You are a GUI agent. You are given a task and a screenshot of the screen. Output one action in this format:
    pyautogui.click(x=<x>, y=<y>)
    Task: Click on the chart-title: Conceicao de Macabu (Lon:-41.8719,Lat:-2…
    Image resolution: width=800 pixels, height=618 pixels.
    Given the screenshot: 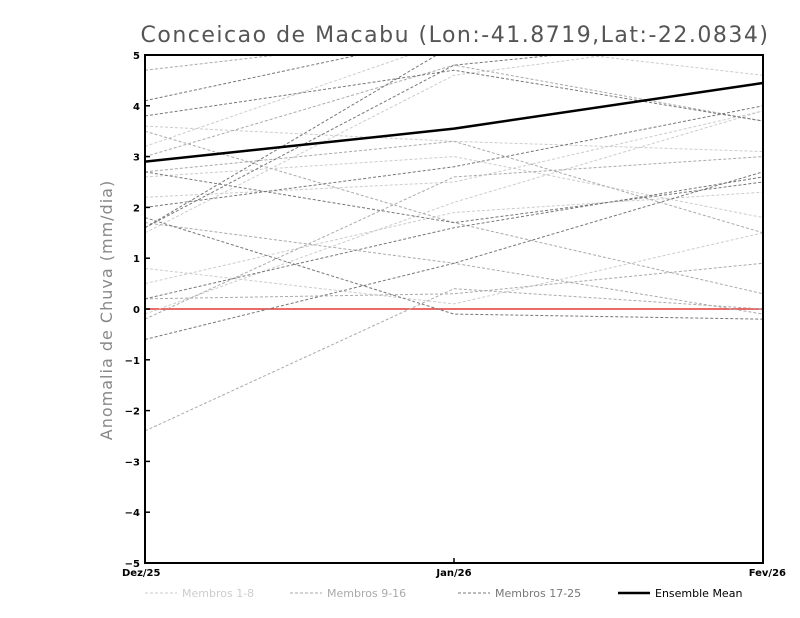 What is the action you would take?
    pyautogui.click(x=455, y=35)
    